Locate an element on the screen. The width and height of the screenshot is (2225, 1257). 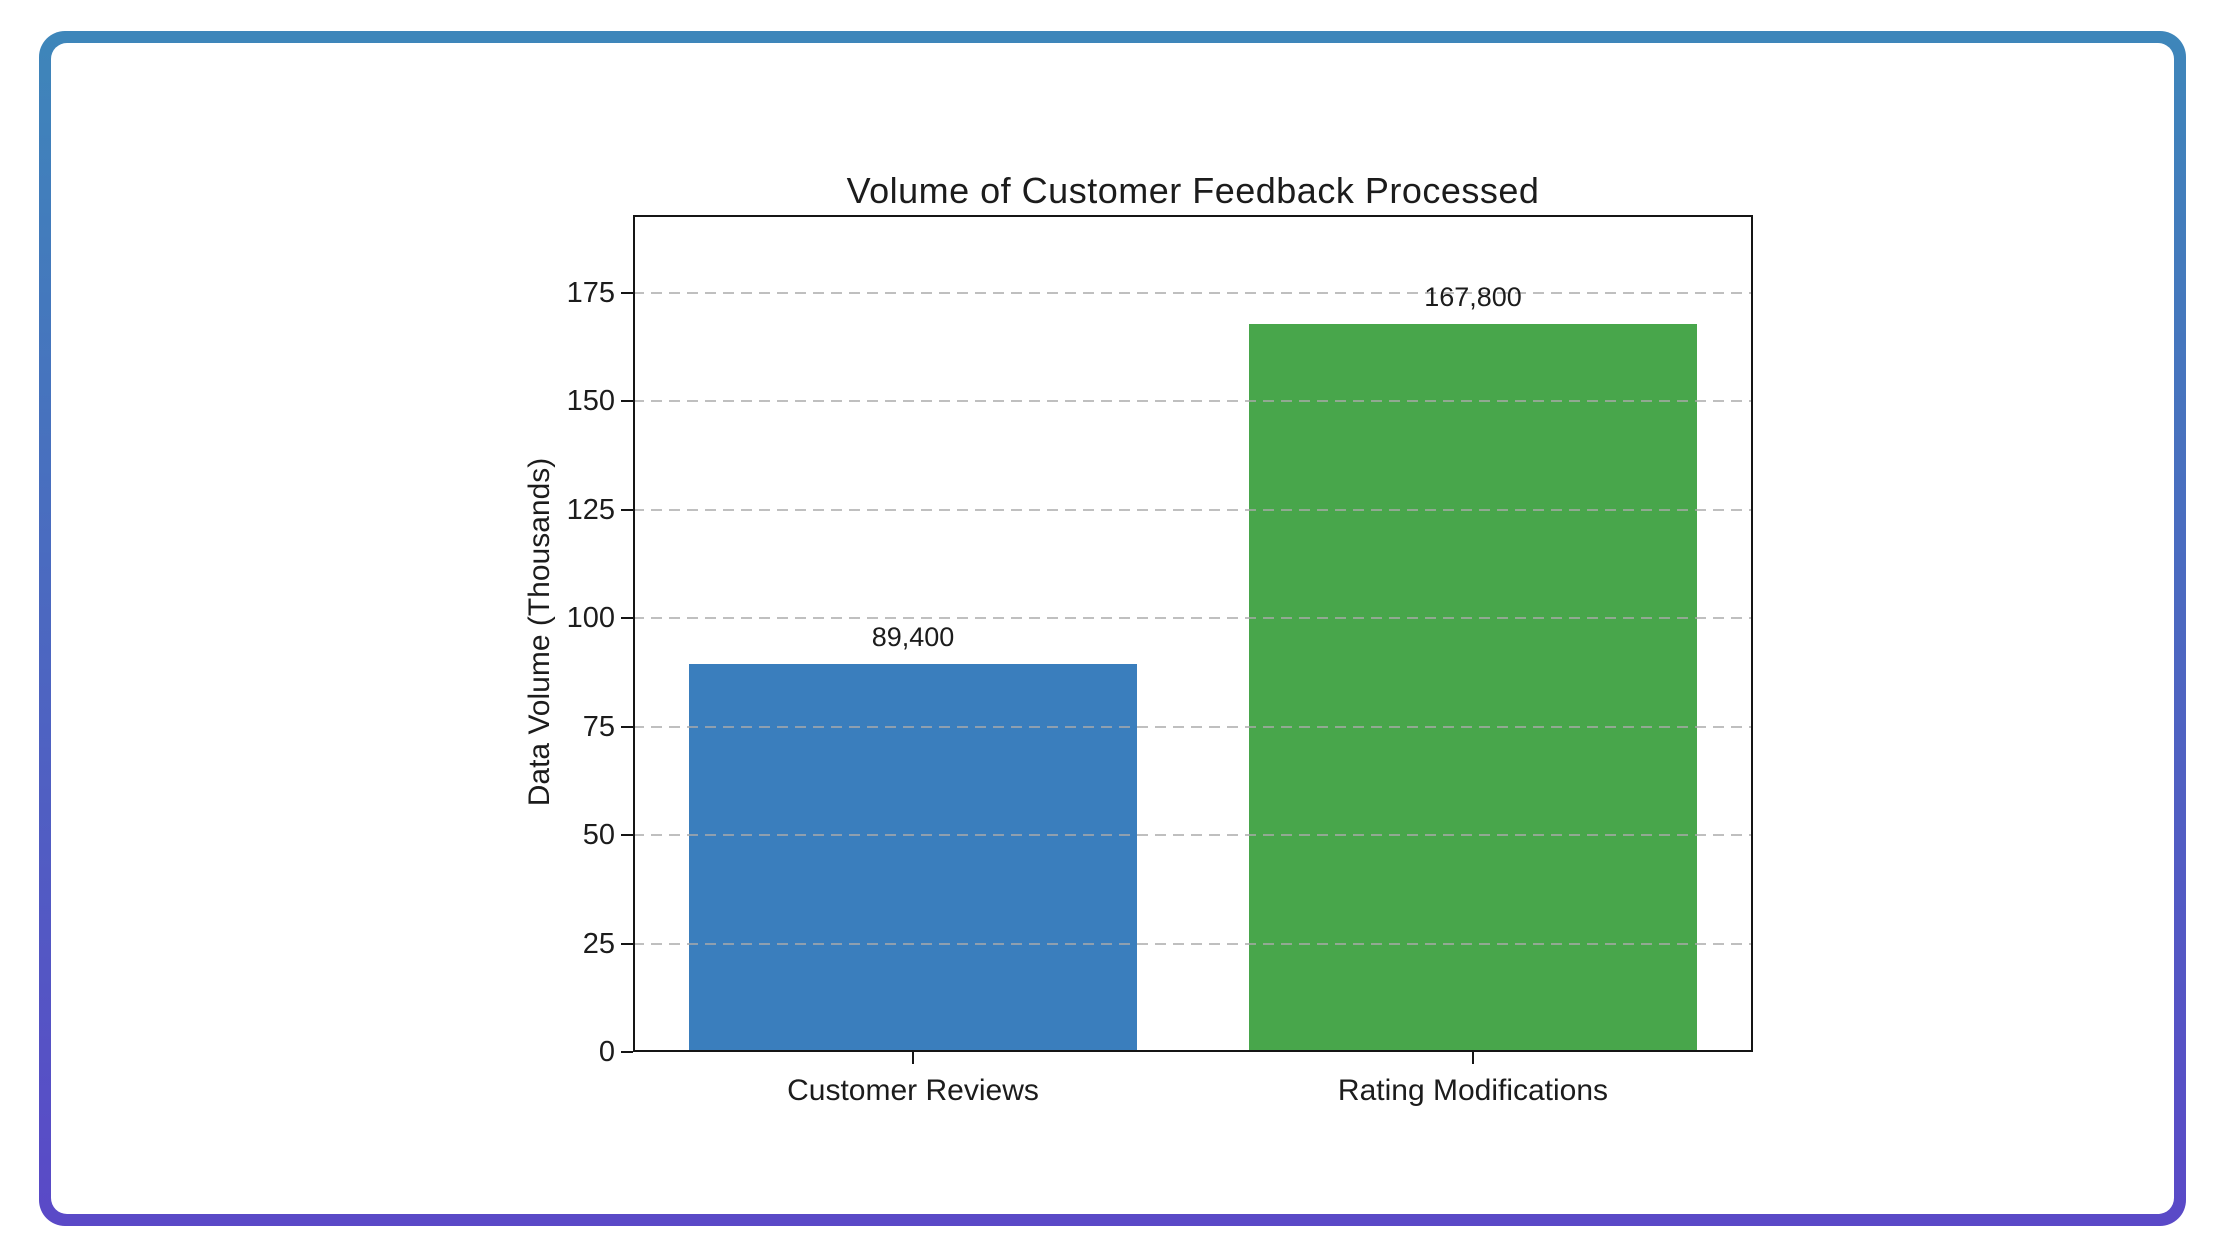
y-tick-label: 175 is located at coordinates (590, 293).